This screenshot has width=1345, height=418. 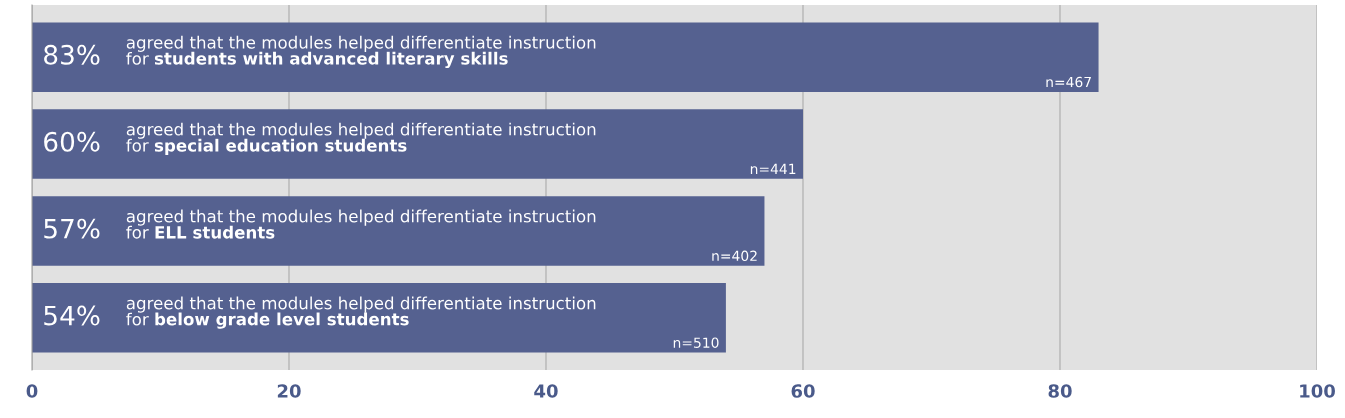 What do you see at coordinates (361, 312) in the screenshot?
I see `y-tick-label: agreed that the modules helped differentiate instruction for below grade level students` at bounding box center [361, 312].